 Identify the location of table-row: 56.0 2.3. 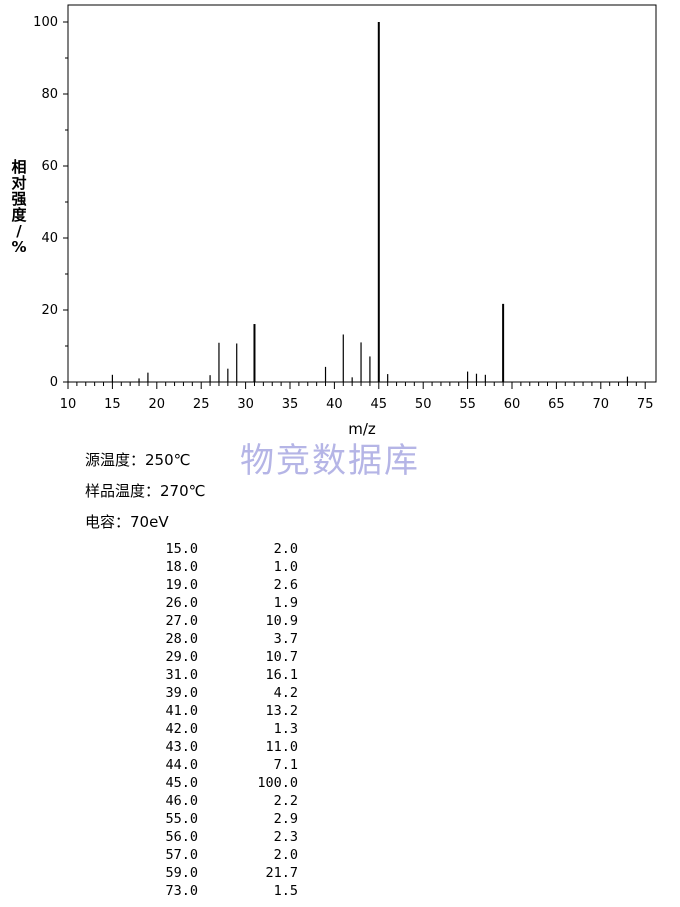
(214, 837).